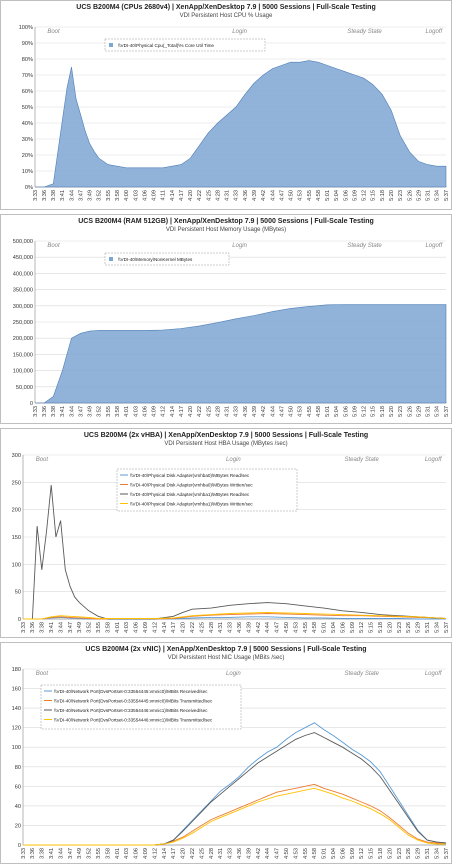 This screenshot has width=452, height=864. Describe the element at coordinates (16, 538) in the screenshot. I see `y-tick-label: 150` at that location.